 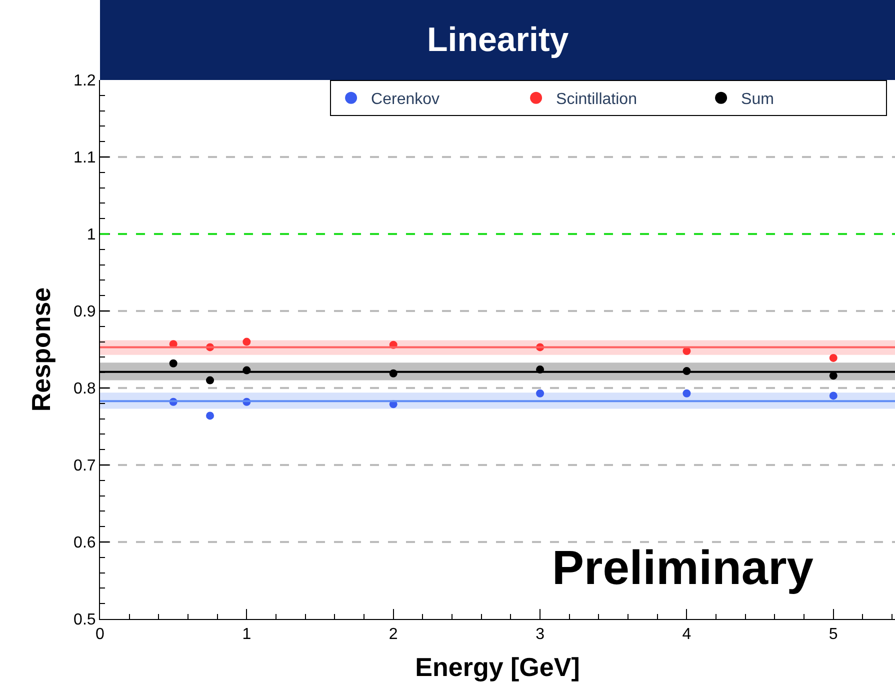 I want to click on legend-label: Scintillation, so click(x=596, y=99).